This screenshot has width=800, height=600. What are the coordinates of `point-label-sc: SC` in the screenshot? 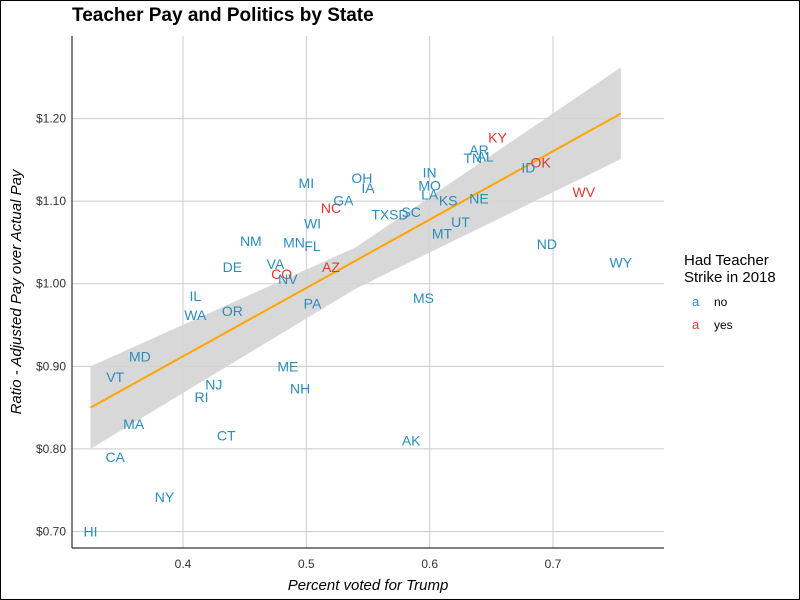 It's located at (410, 212).